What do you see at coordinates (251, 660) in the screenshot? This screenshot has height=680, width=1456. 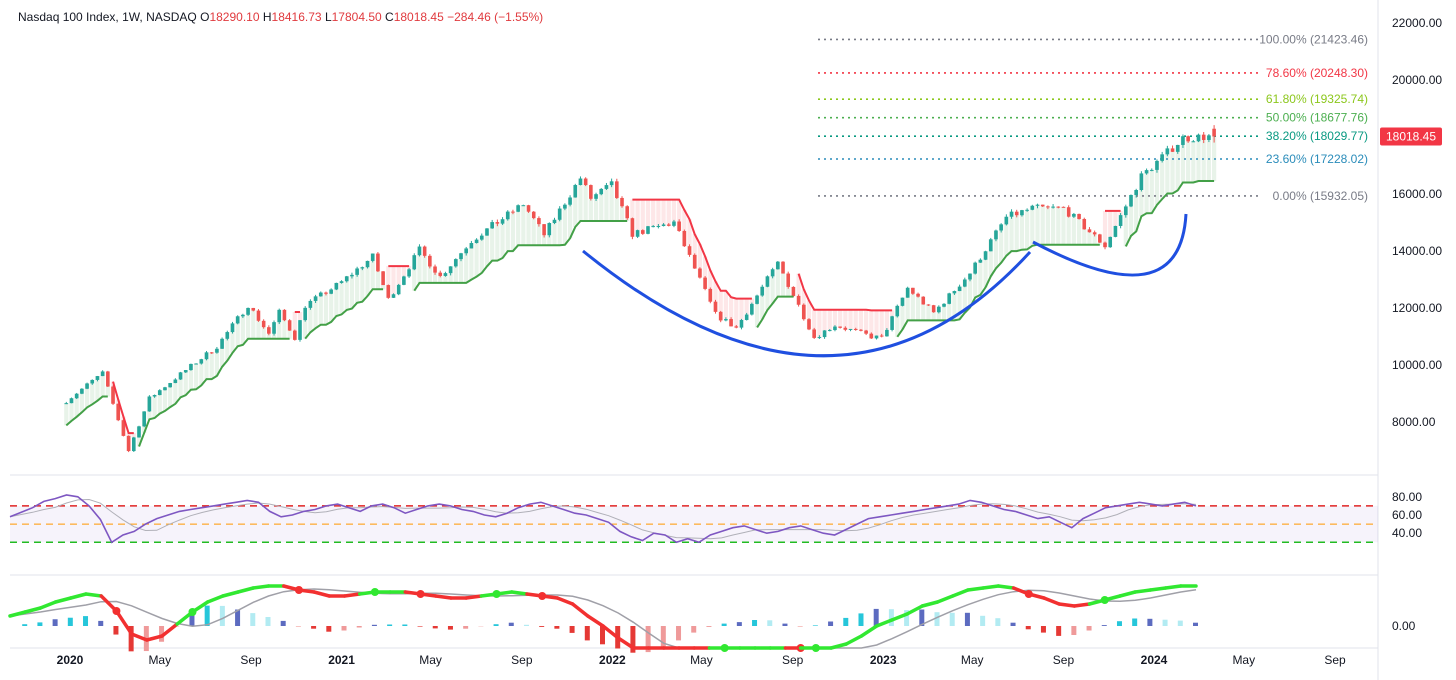 I see `time-tick-label: Sep` at bounding box center [251, 660].